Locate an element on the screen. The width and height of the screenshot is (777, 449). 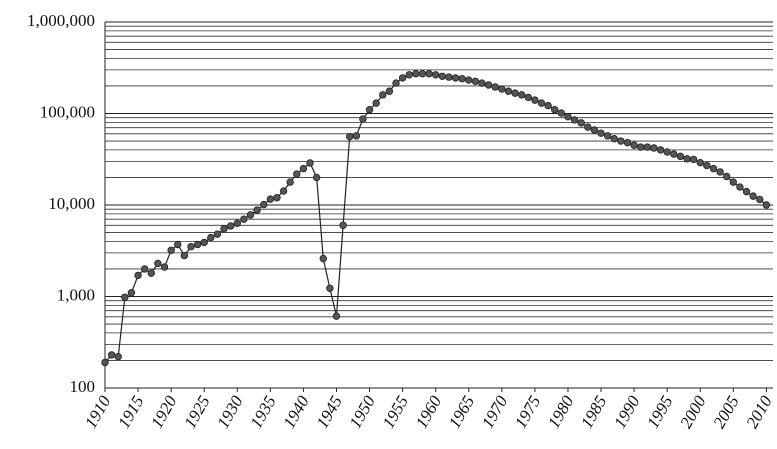
x-tick-label: 1975 is located at coordinates (527, 412).